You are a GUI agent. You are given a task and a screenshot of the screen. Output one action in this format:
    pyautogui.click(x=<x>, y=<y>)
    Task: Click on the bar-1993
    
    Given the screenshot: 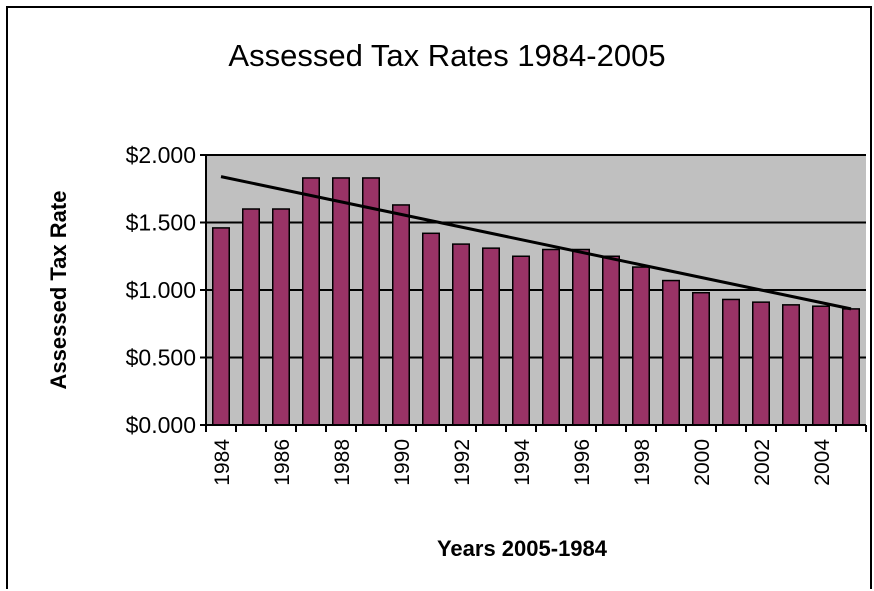 What is the action you would take?
    pyautogui.click(x=491, y=336)
    